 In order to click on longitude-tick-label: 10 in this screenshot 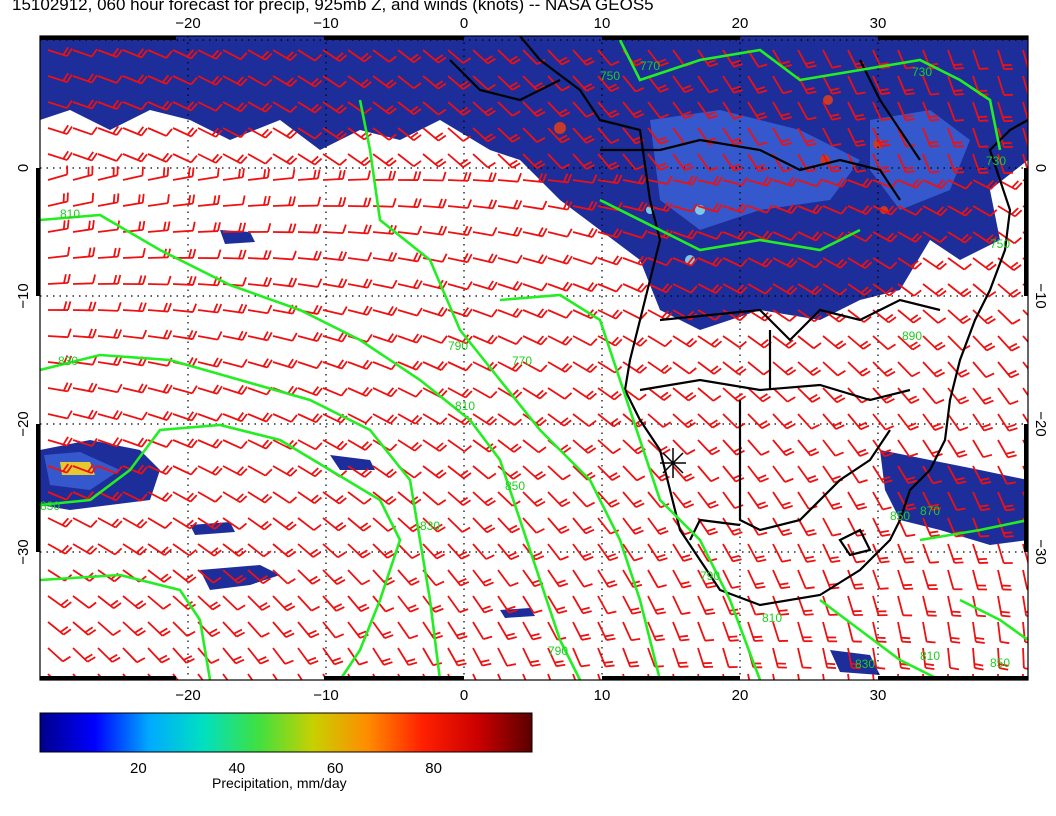, I will do `click(602, 23)`.